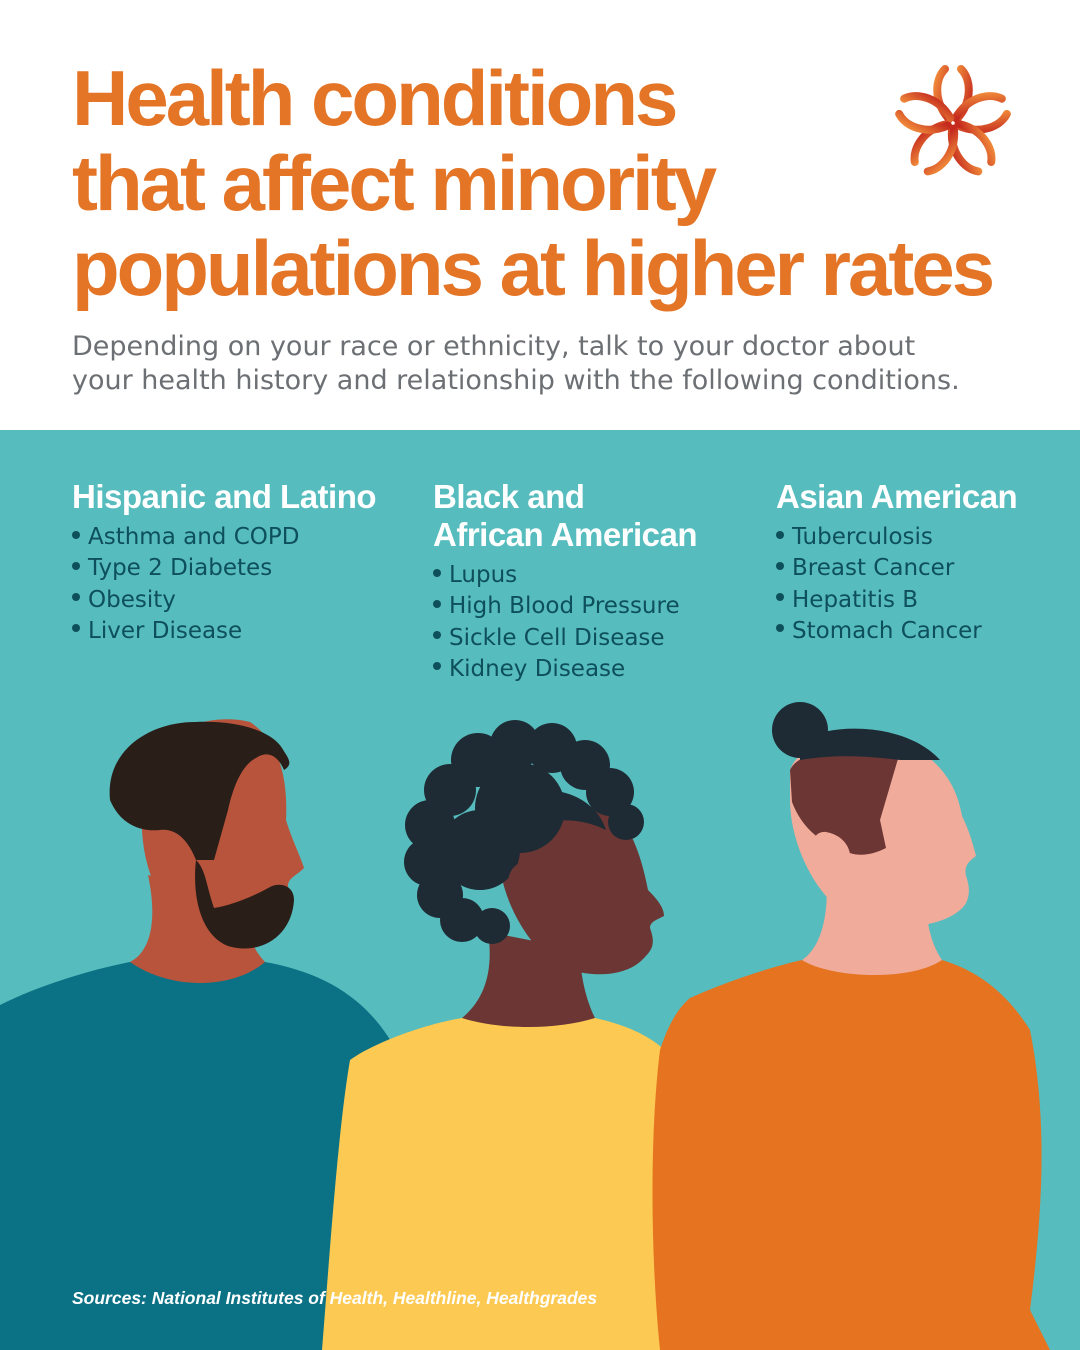  Describe the element at coordinates (533, 268) in the screenshot. I see `title-line: populations at higher rates` at that location.